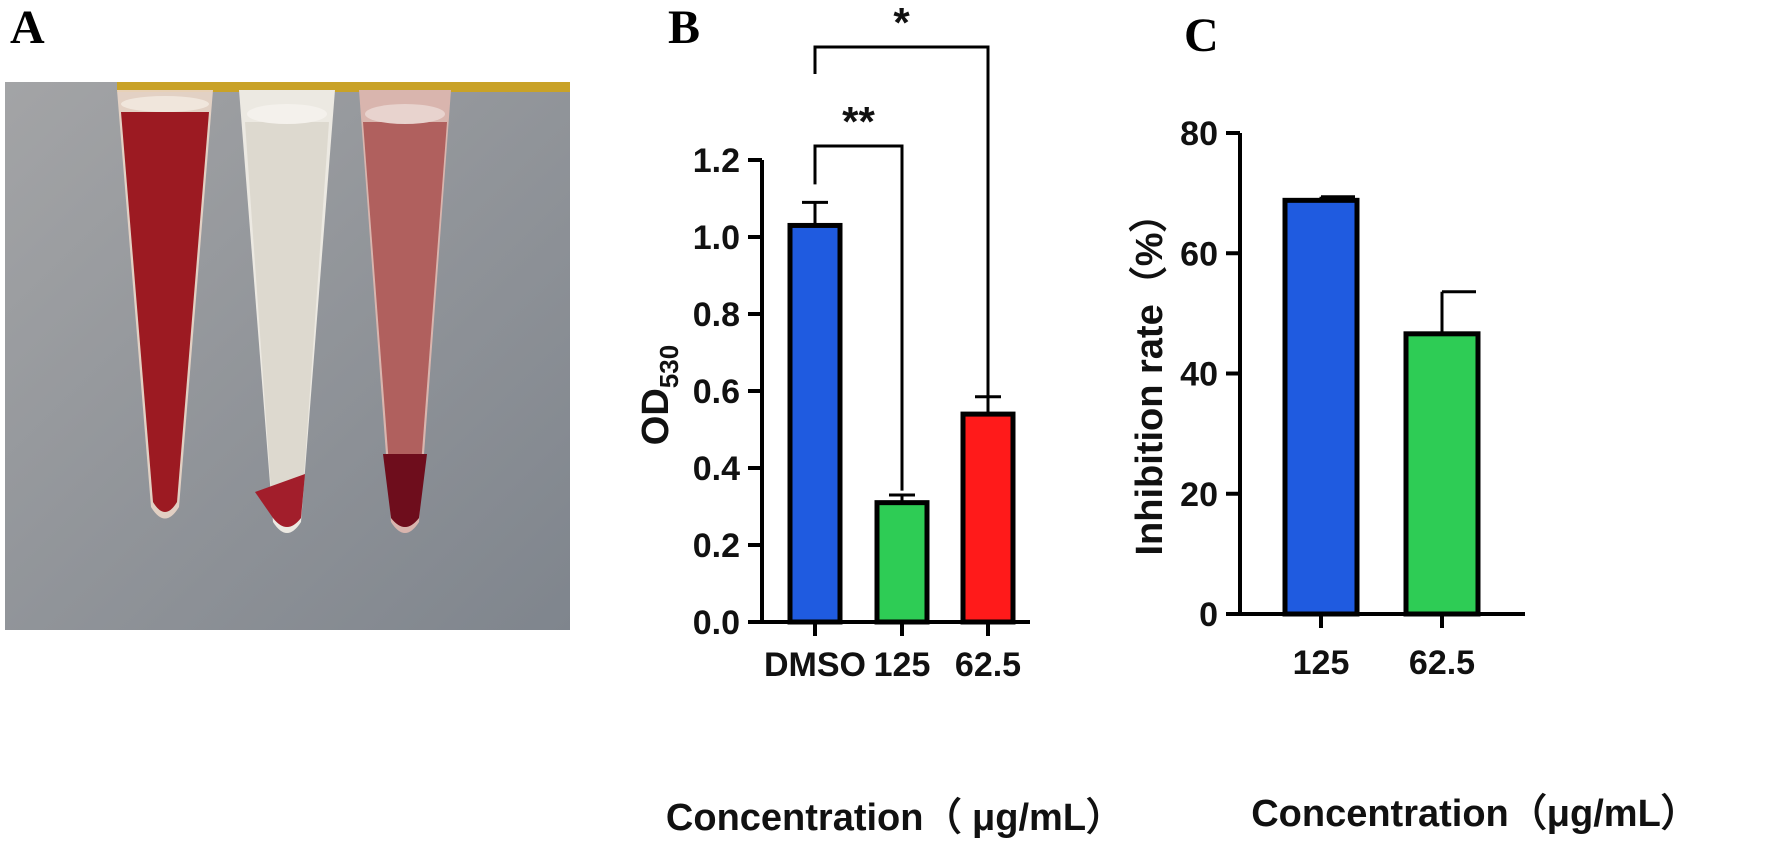 Image resolution: width=1772 pixels, height=844 pixels. I want to click on x-tick-label-b: 62.5, so click(988, 665).